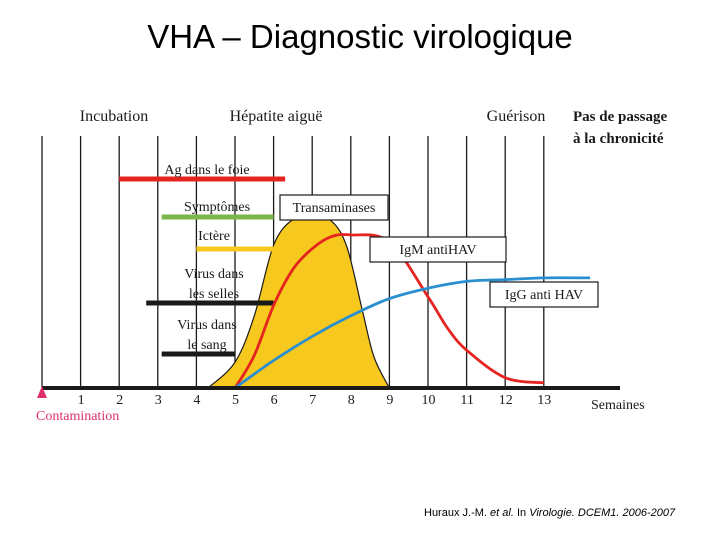 The width and height of the screenshot is (720, 540). I want to click on phase-recovery: Guérison, so click(516, 116).